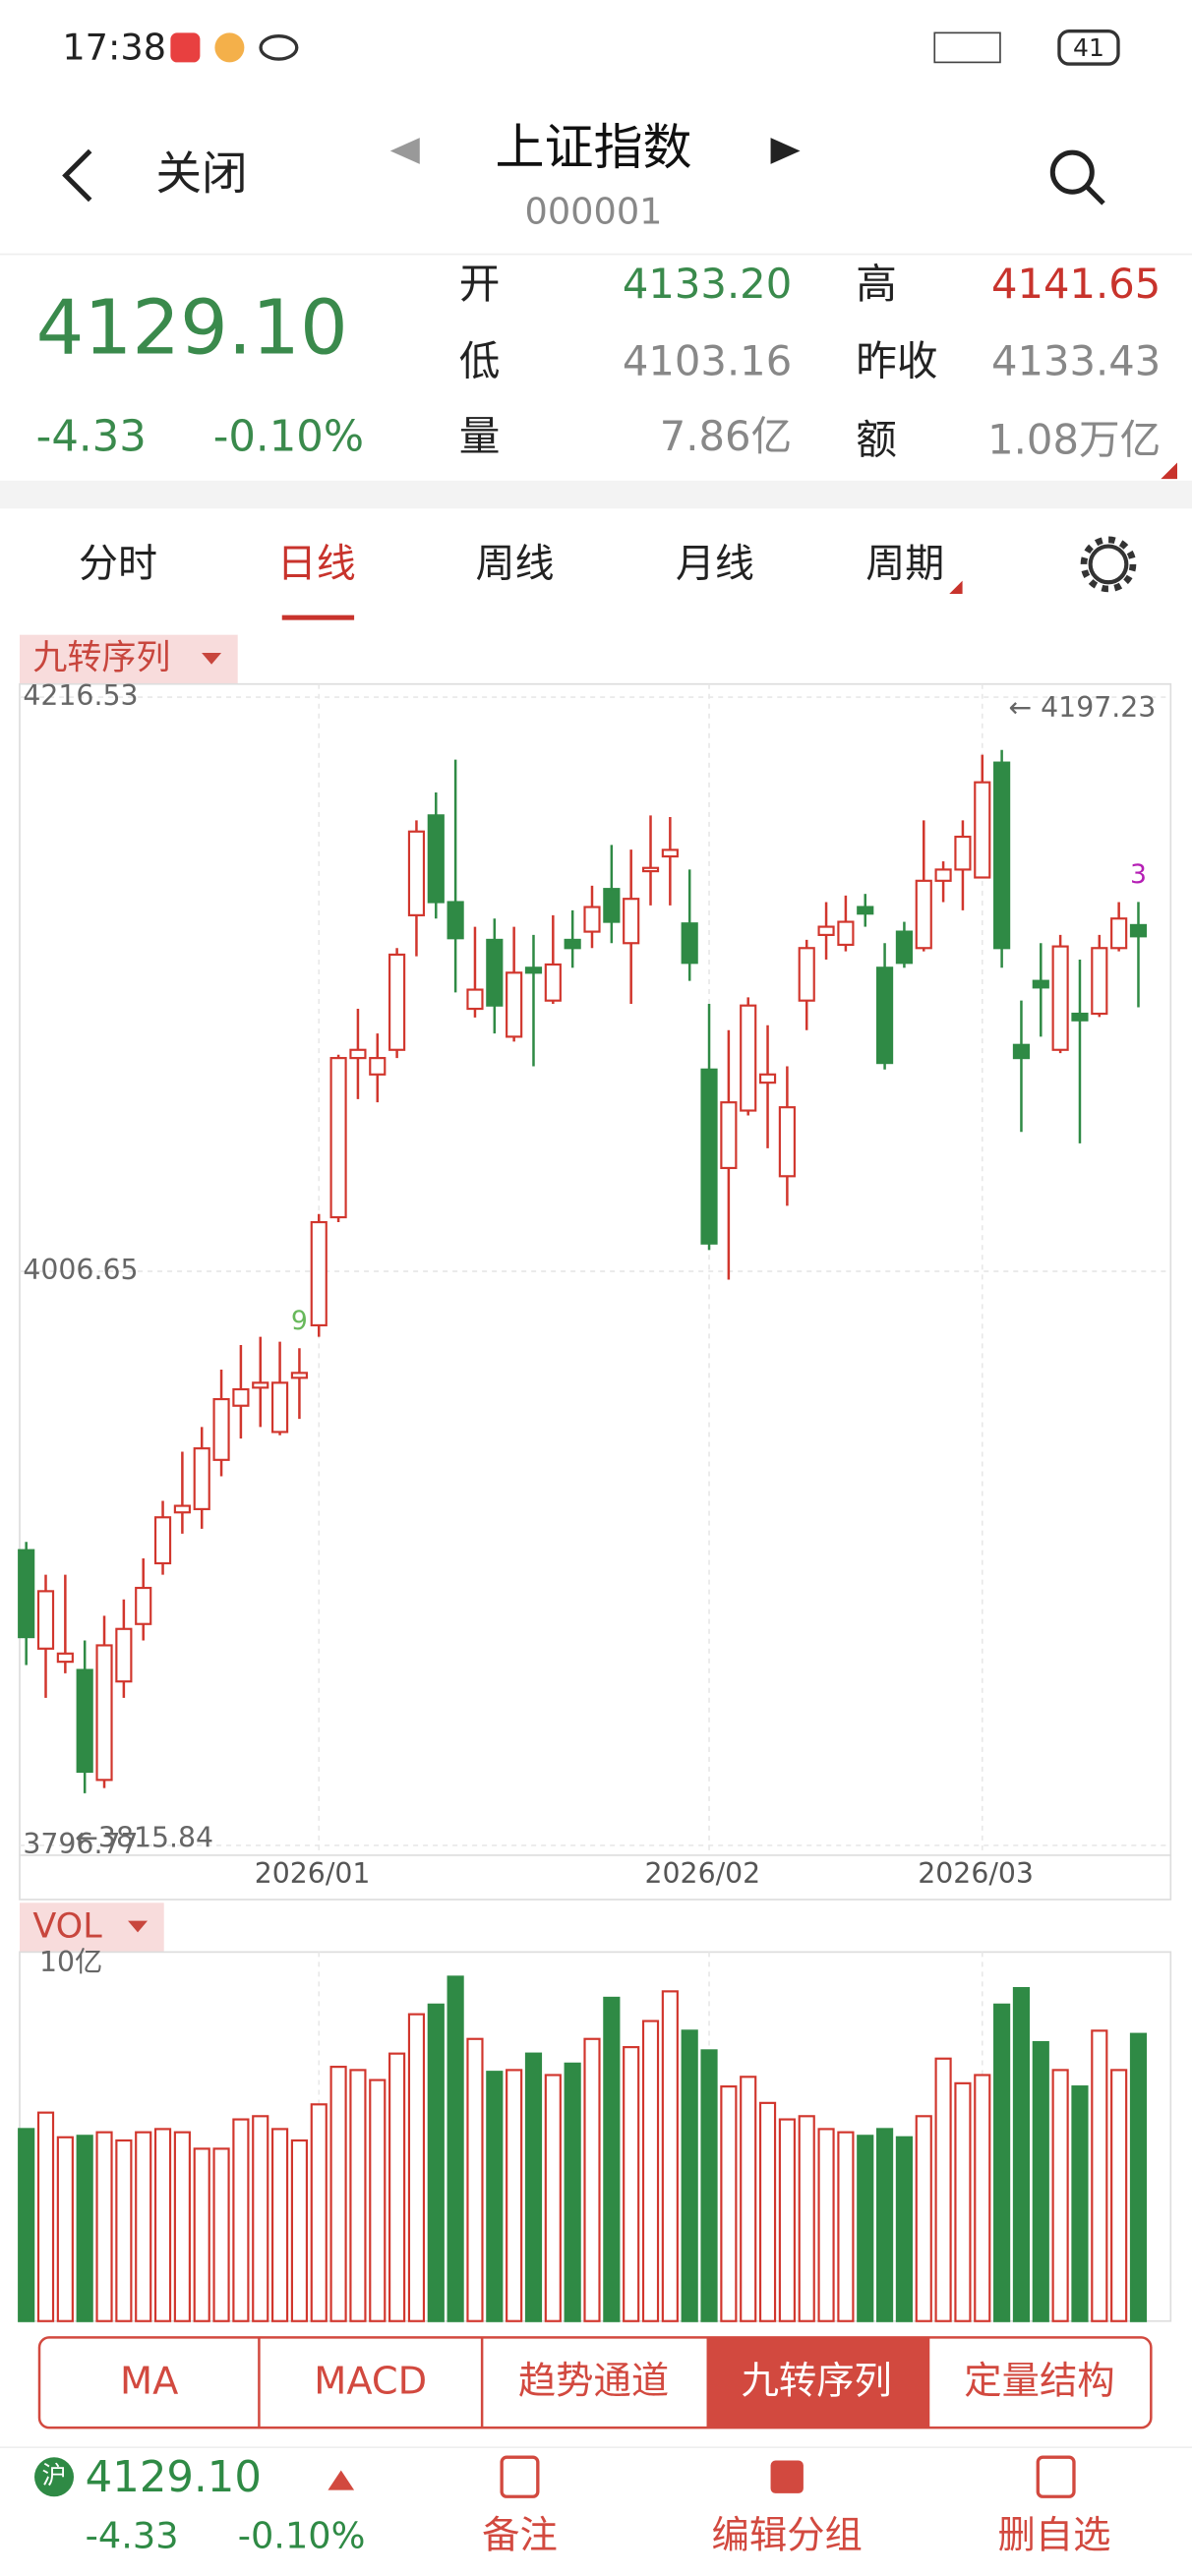 Image resolution: width=1192 pixels, height=2576 pixels. Describe the element at coordinates (316, 564) in the screenshot. I see `tab-active: 日线` at that location.